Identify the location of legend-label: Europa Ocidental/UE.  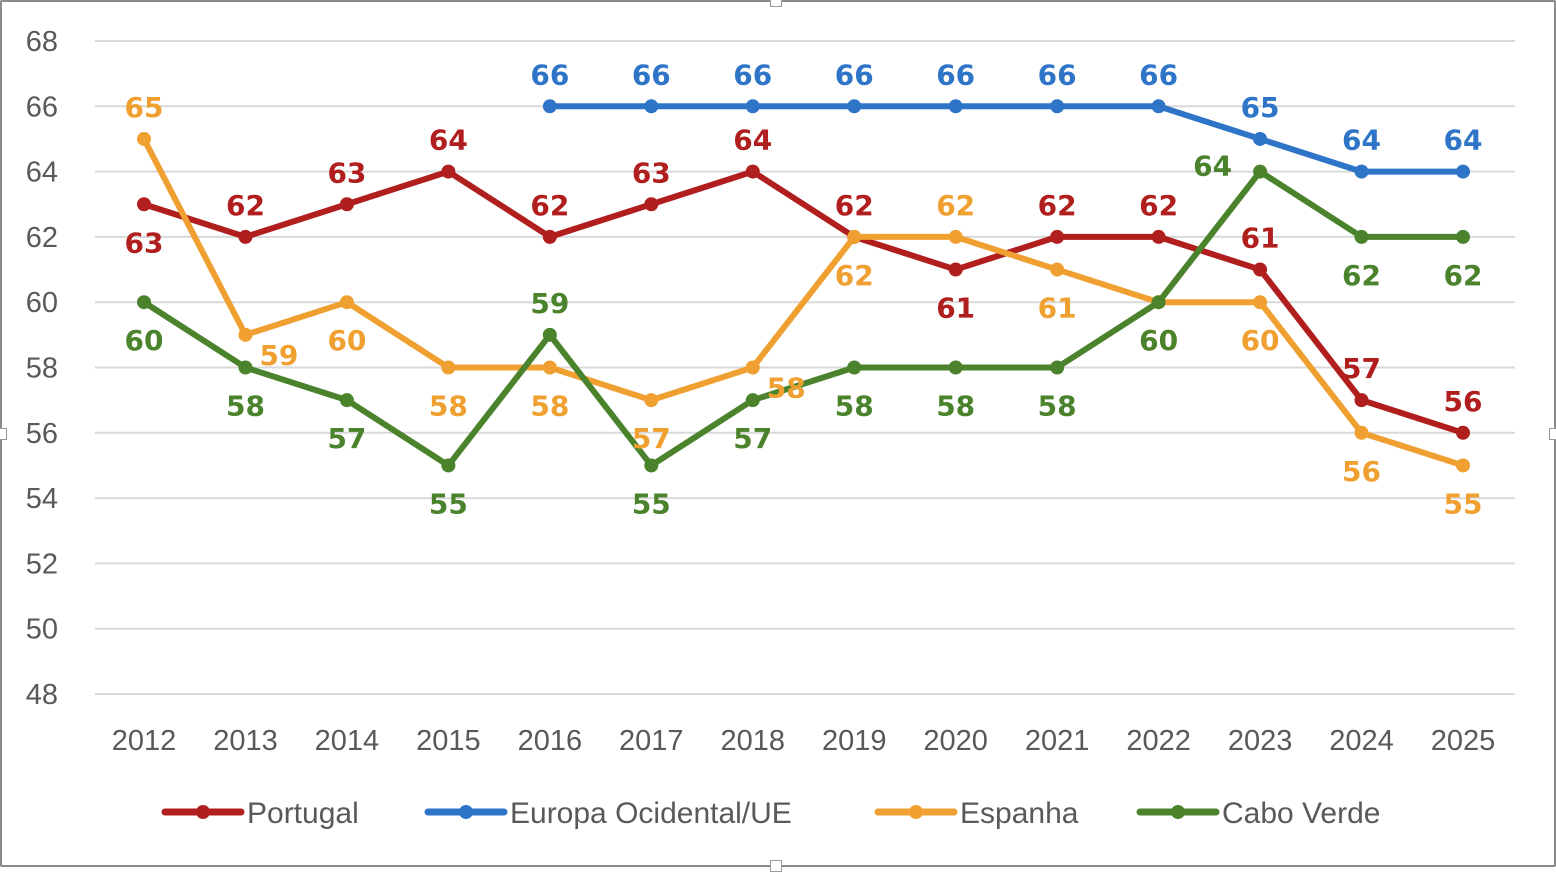
(651, 813).